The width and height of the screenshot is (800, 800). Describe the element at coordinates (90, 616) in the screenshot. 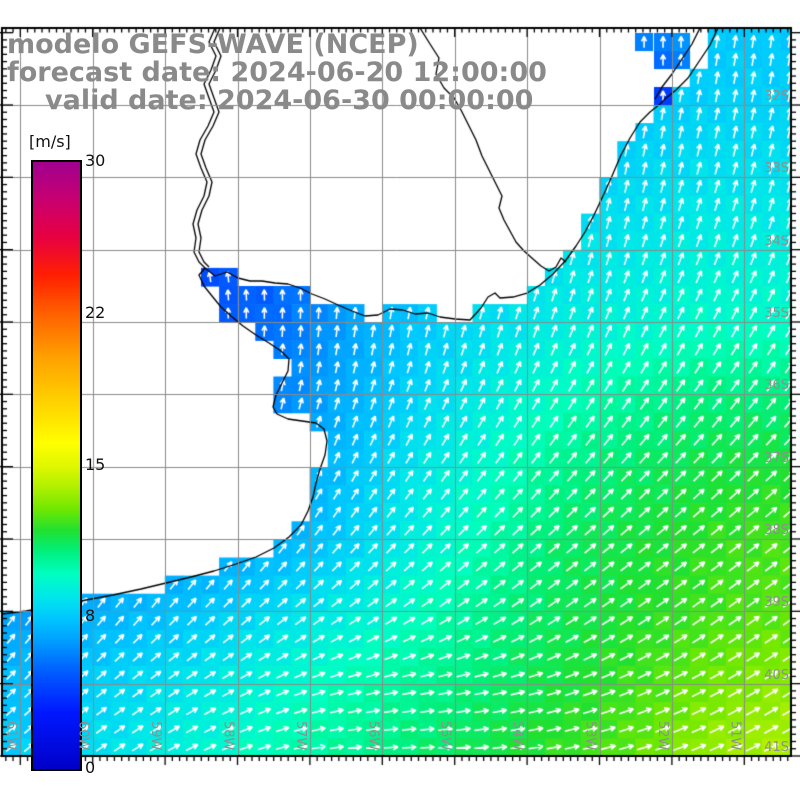

I see `colorbar-tick-8: 8` at that location.